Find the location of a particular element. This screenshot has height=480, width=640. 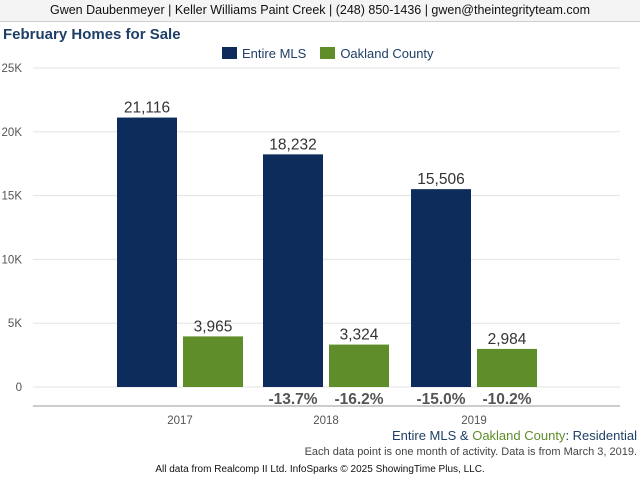

footer-series-entire-mls: Entire MLS is located at coordinates (424, 435).